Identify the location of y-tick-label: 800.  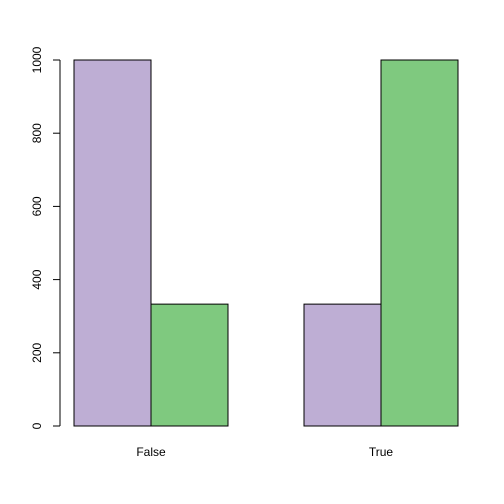
(37, 133).